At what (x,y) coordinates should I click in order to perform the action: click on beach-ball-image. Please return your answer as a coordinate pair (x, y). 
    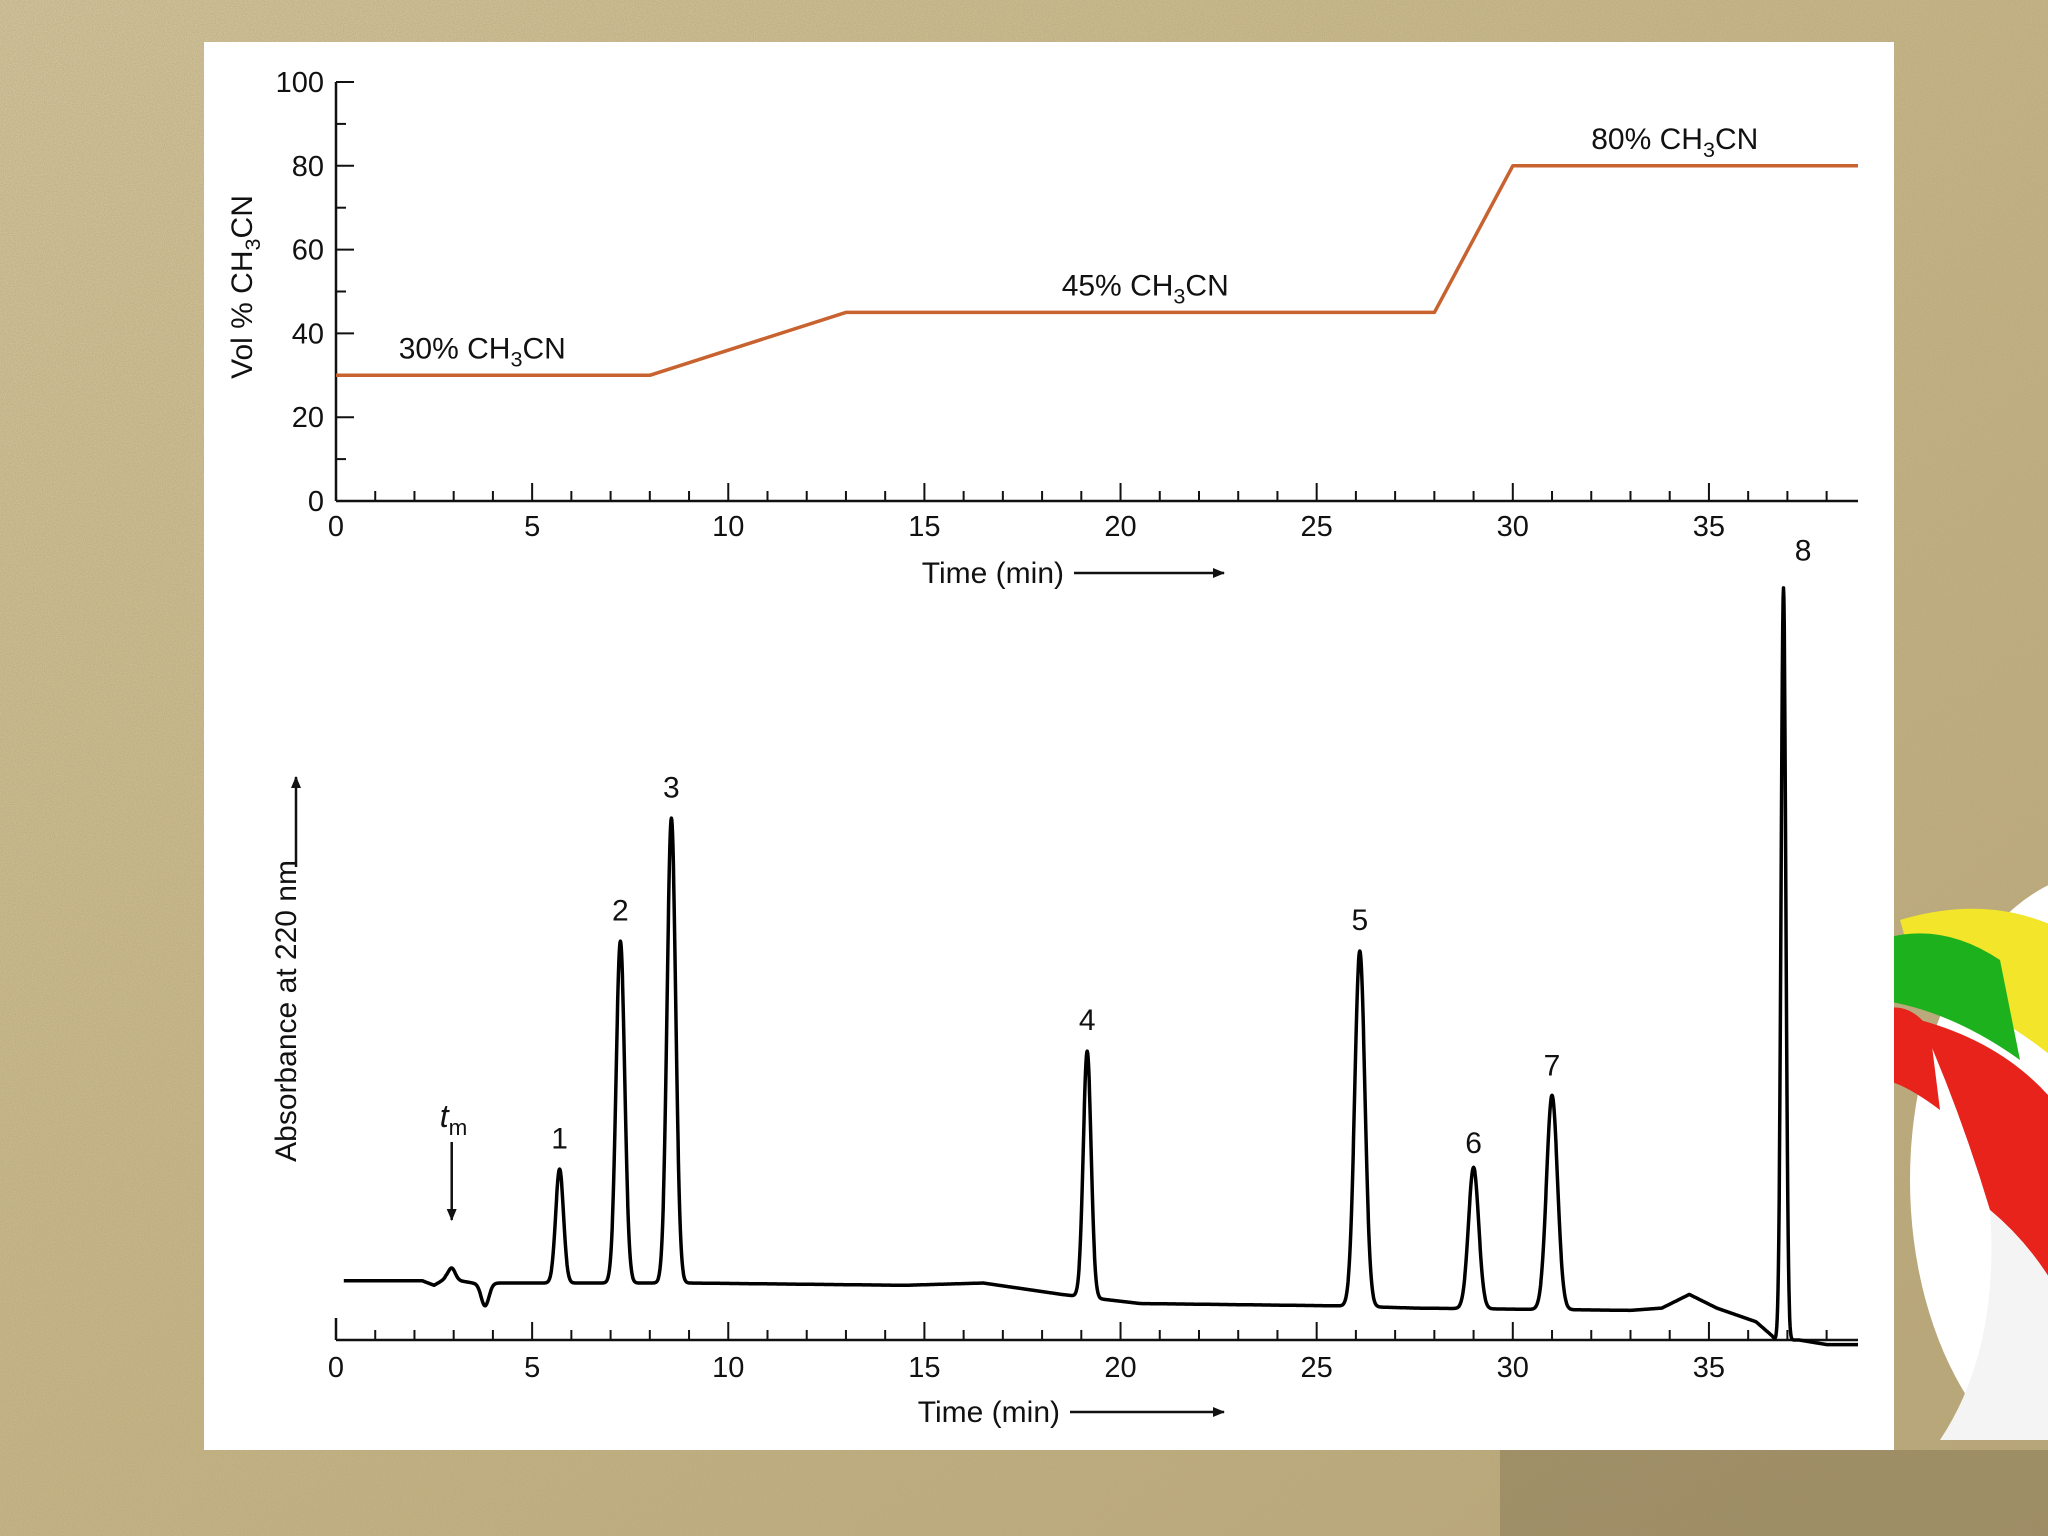
    Looking at the image, I should click on (1964, 1162).